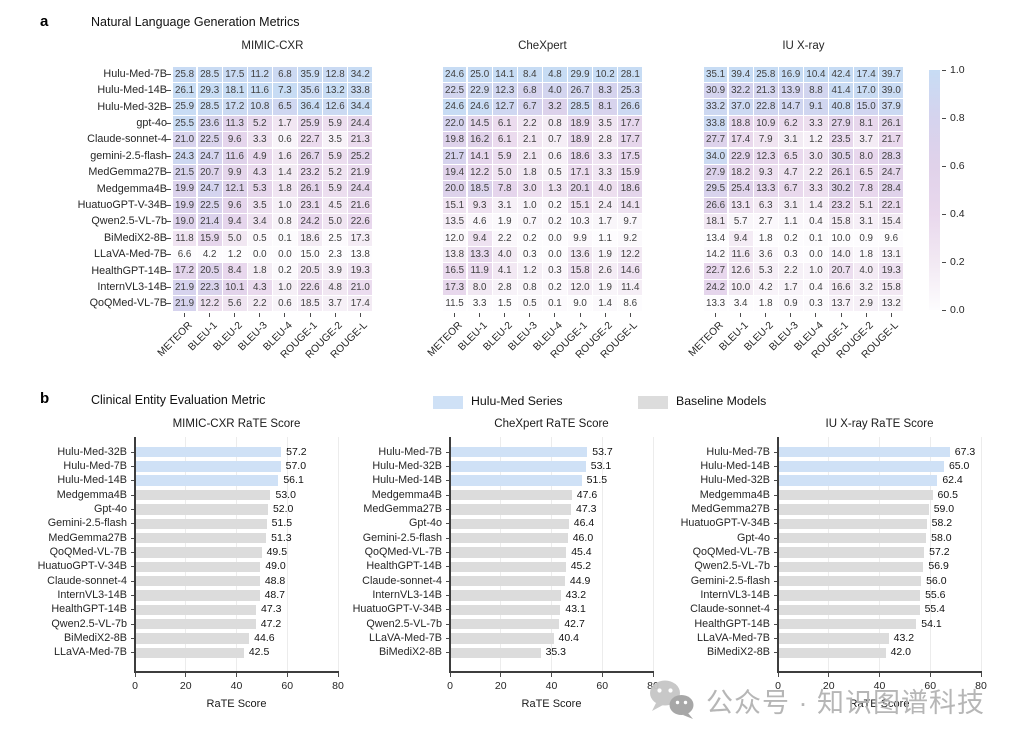  What do you see at coordinates (944, 118) in the screenshot?
I see `colorbar-tick` at bounding box center [944, 118].